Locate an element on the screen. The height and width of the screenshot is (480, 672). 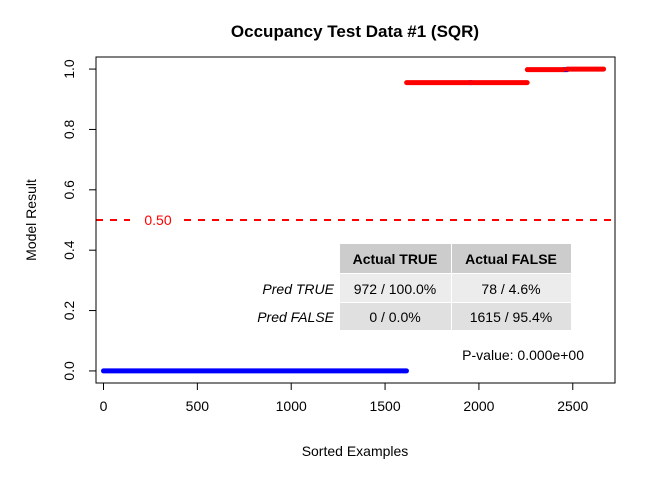
table-row-label: Pred TRUE is located at coordinates (298, 289).